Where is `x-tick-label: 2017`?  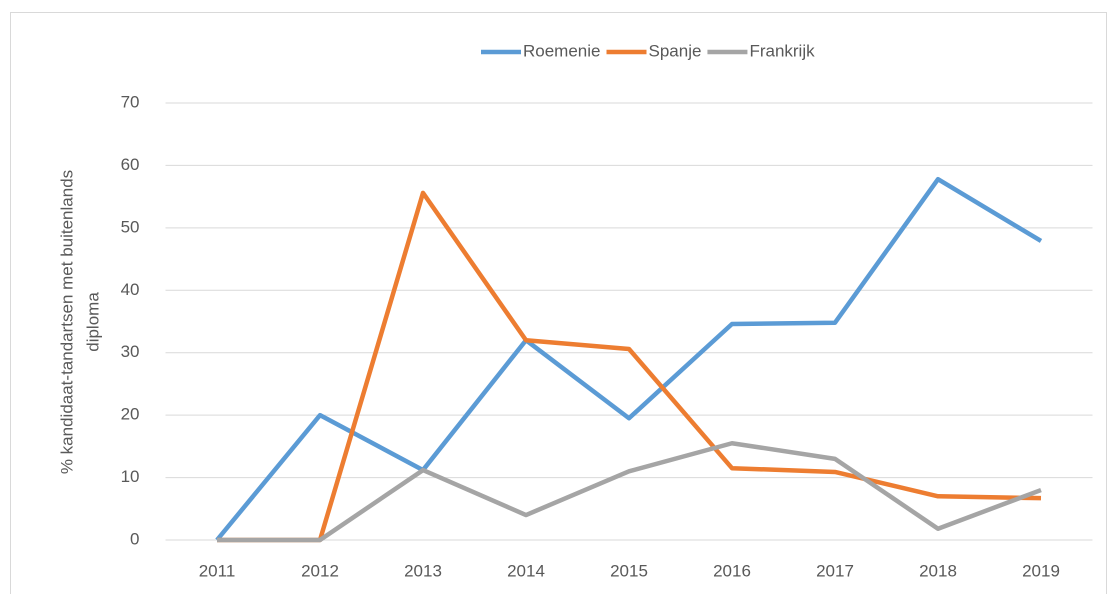
x-tick-label: 2017 is located at coordinates (835, 570).